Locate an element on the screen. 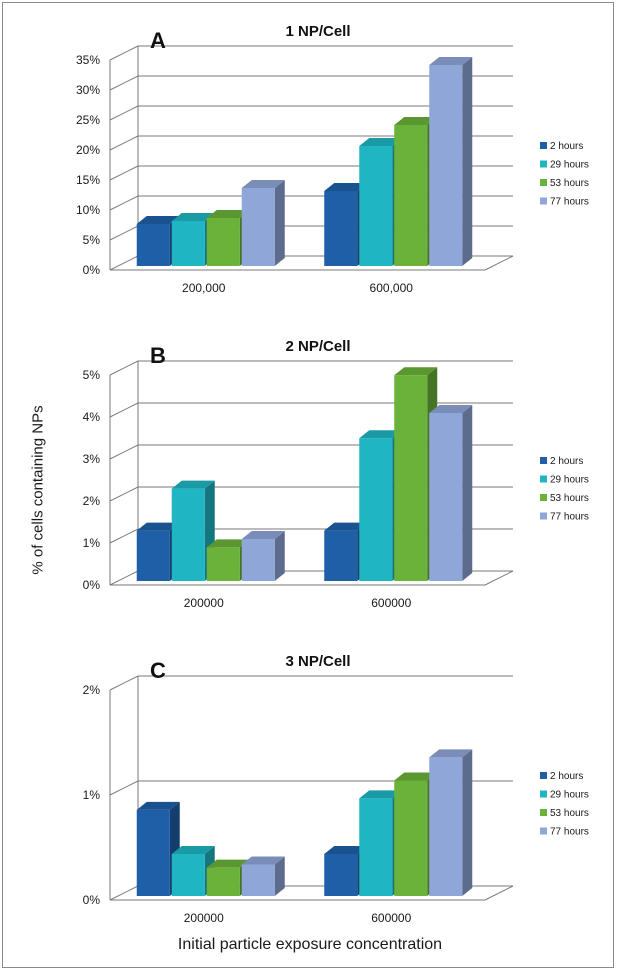 The width and height of the screenshot is (620, 974). y-tick-label: 25% is located at coordinates (88, 120).